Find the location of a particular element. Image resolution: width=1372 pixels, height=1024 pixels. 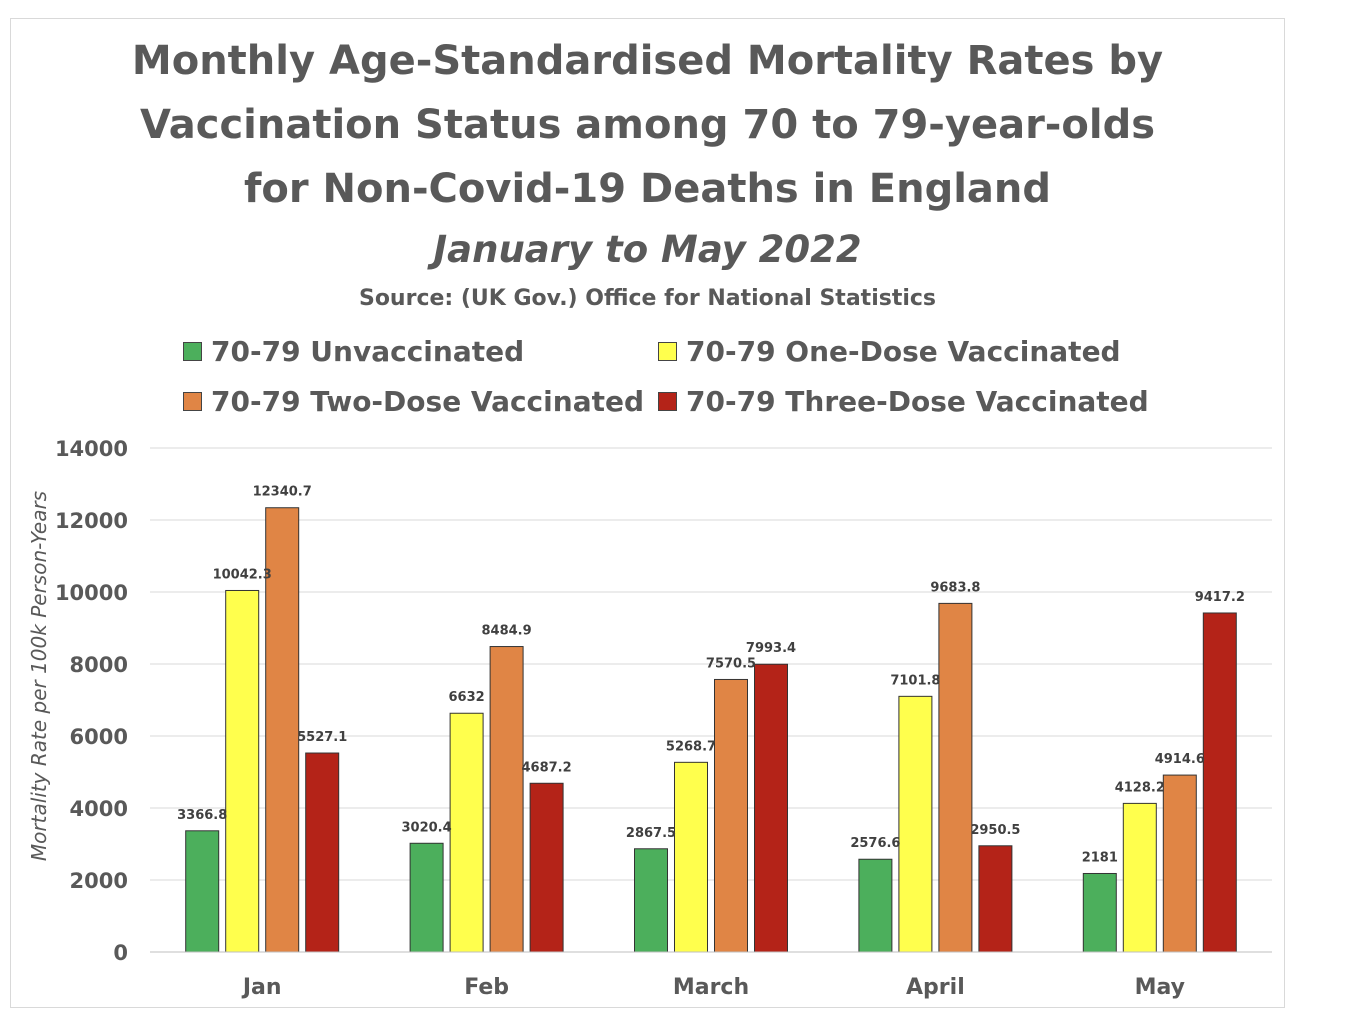

y-tick-label: 2000 is located at coordinates (99, 881).